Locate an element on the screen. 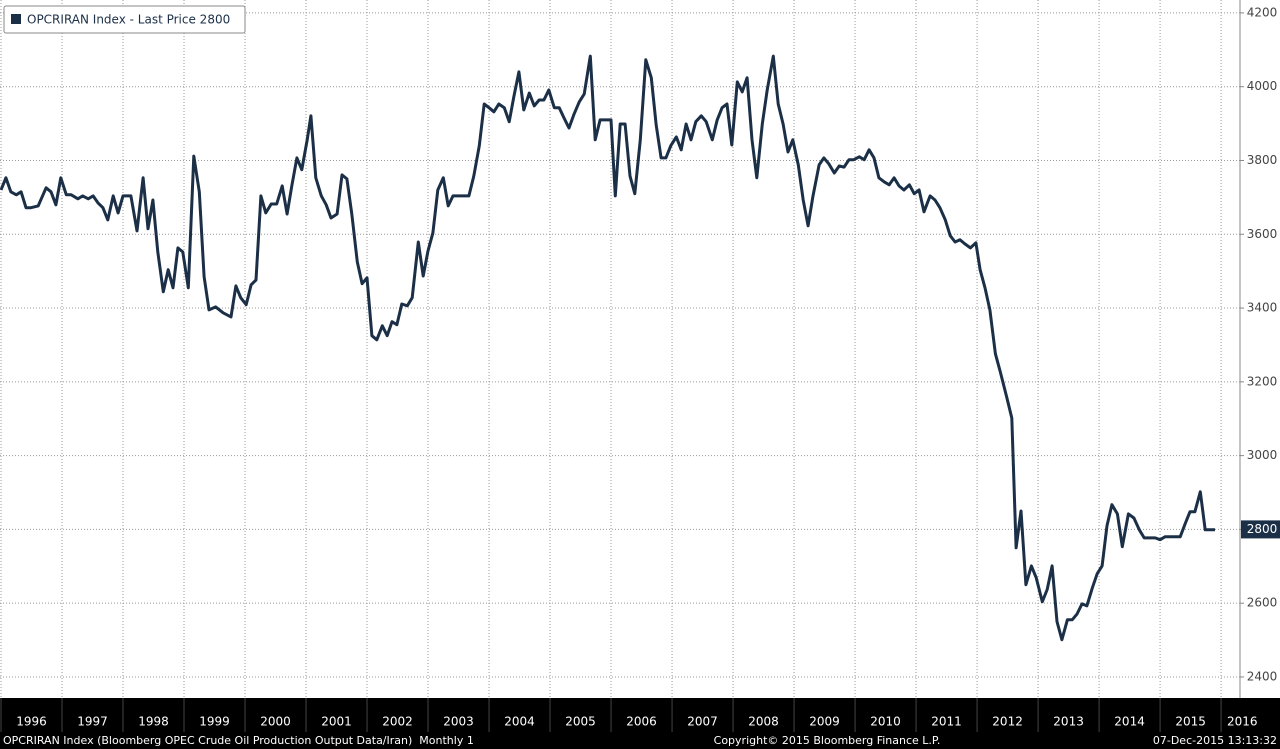 The width and height of the screenshot is (1280, 749). x-tick-label: 2016 is located at coordinates (1242, 722).